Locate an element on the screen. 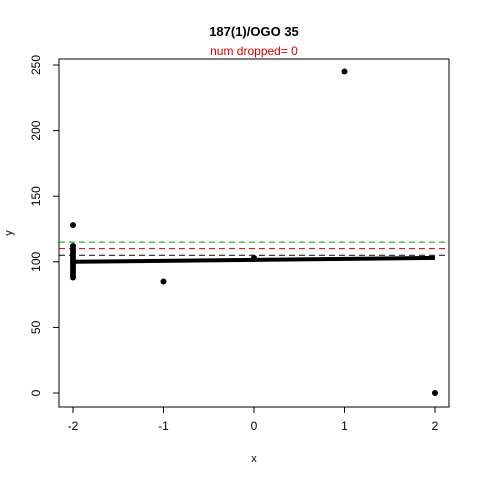 Image resolution: width=480 pixels, height=480 pixels. y-tick-label: 0 is located at coordinates (36, 392).